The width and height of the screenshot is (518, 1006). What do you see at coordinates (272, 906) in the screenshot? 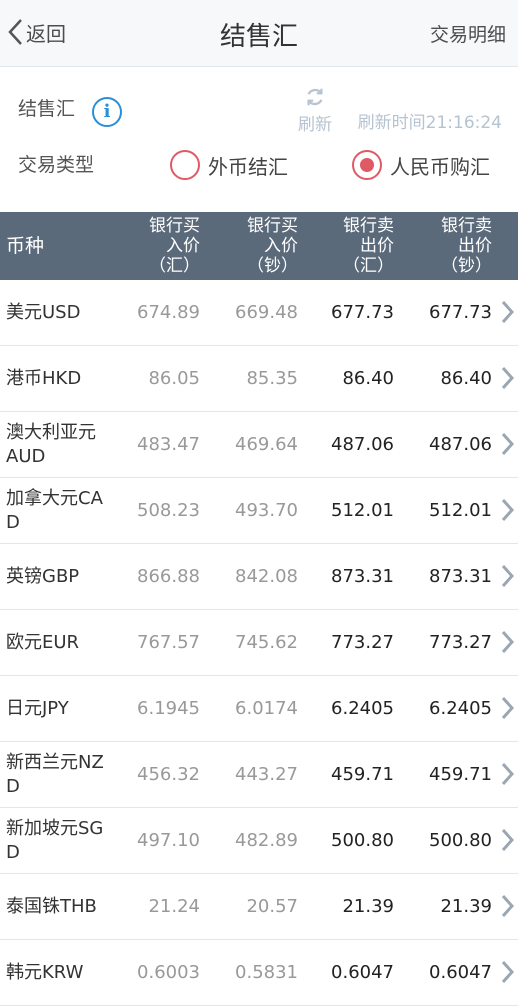
I see `buy-cash-rate: 20.57` at bounding box center [272, 906].